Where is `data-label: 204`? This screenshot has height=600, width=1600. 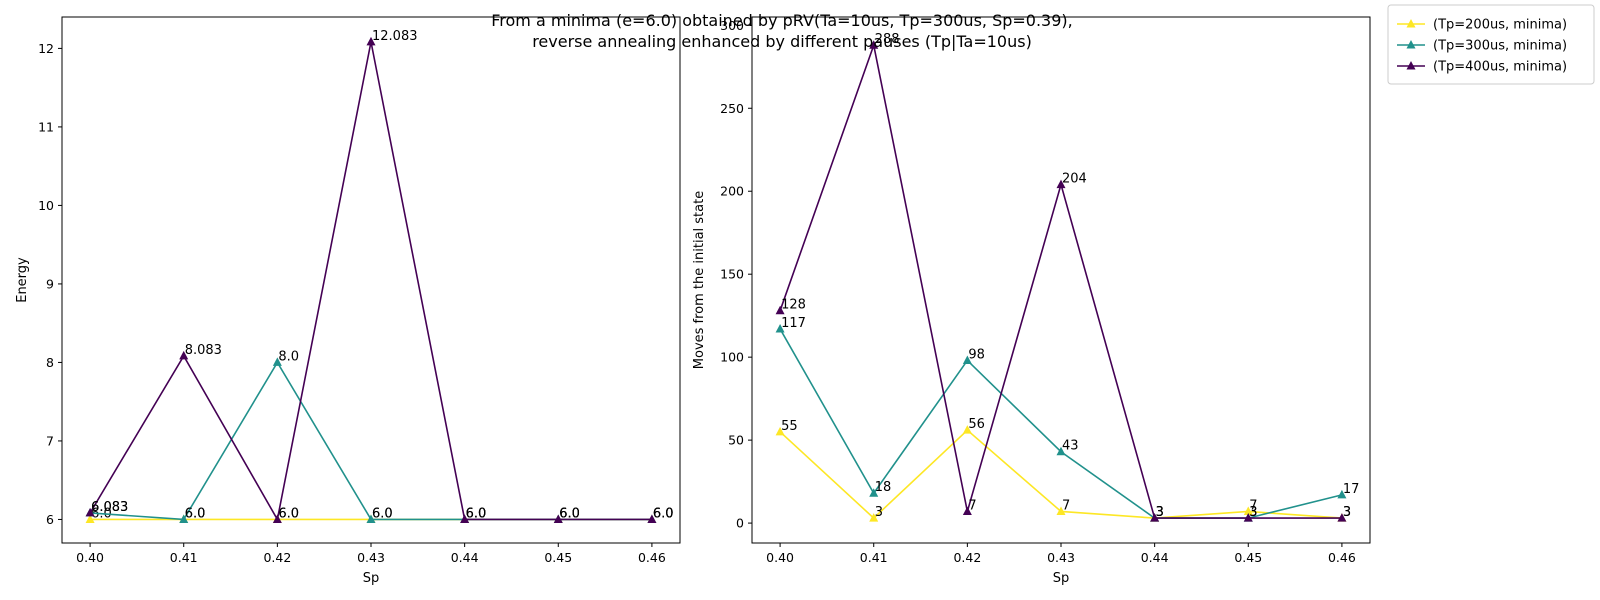
data-label: 204 is located at coordinates (1074, 179).